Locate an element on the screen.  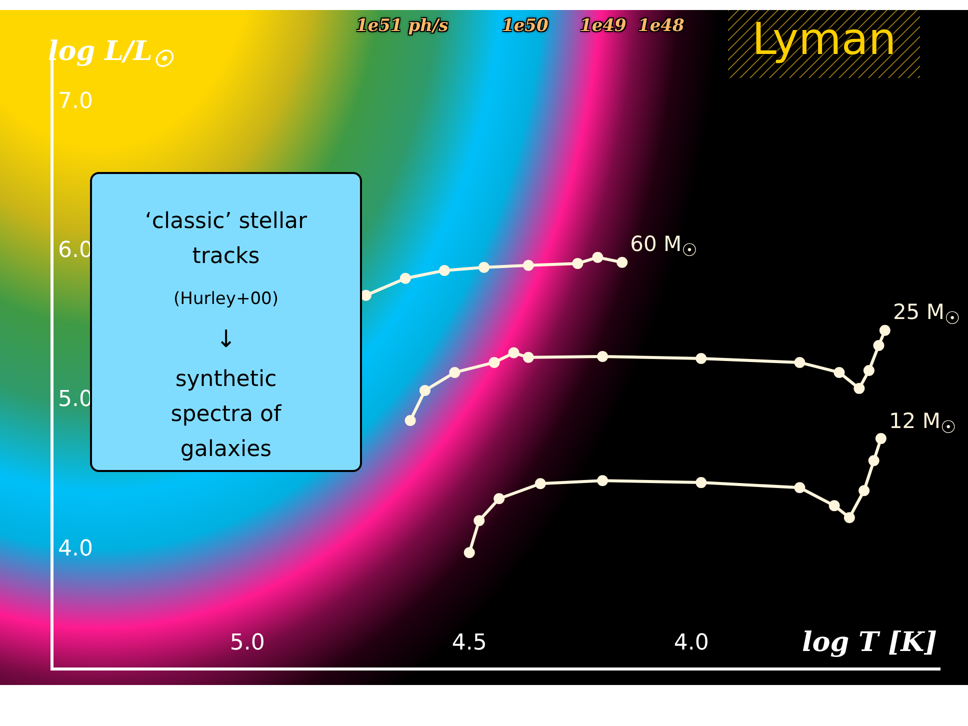
text: 1e51 ph/s is located at coordinates (402, 26).